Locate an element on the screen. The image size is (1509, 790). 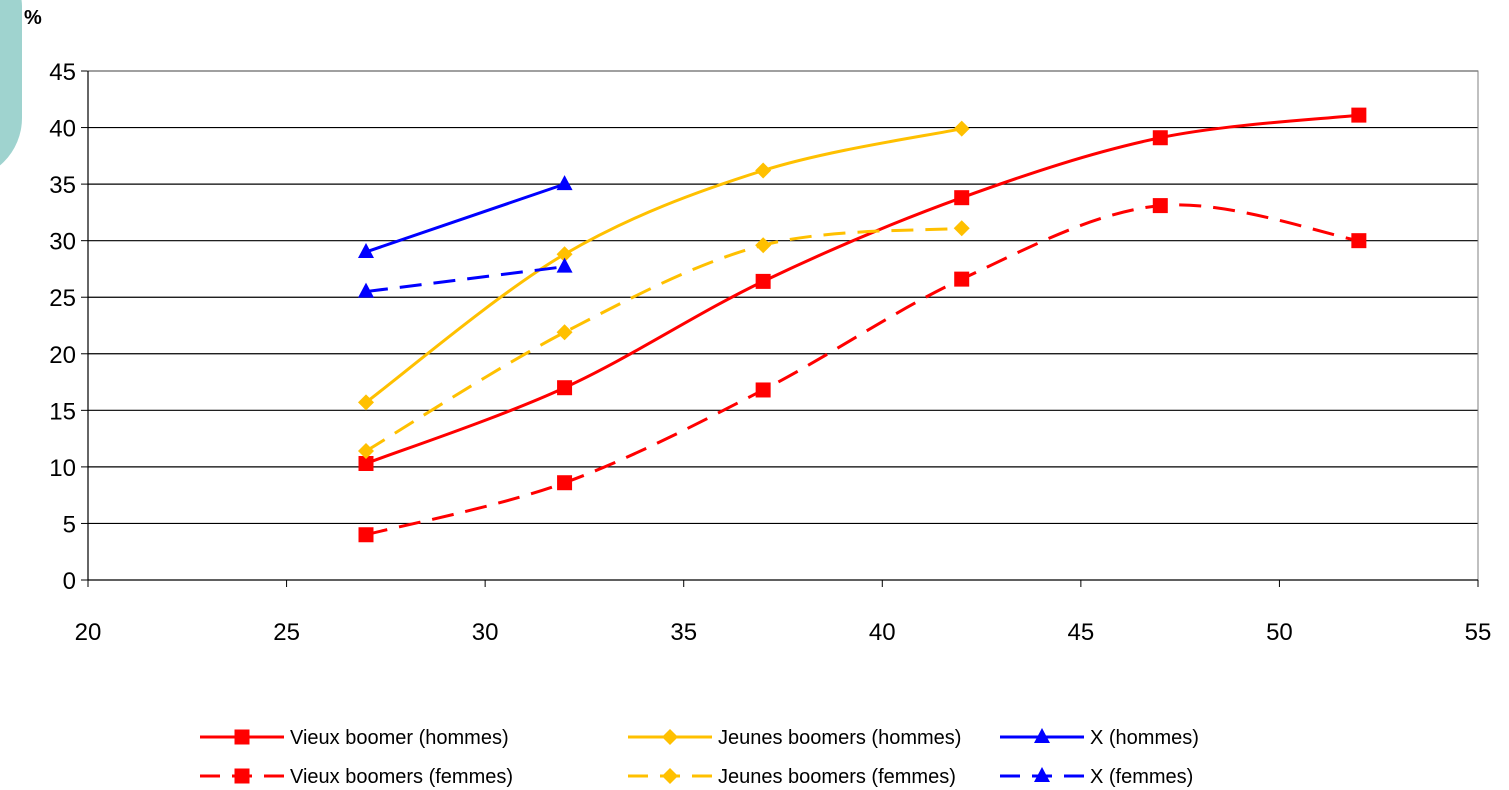
y-tick-label: 35 is located at coordinates (62, 185).